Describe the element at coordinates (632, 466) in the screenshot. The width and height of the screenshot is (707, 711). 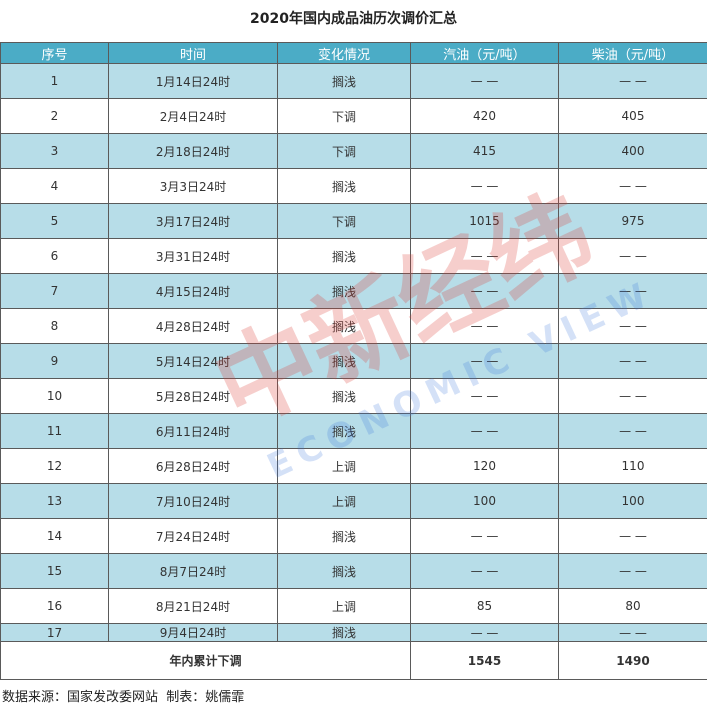
I see `table-cell: 110` at that location.